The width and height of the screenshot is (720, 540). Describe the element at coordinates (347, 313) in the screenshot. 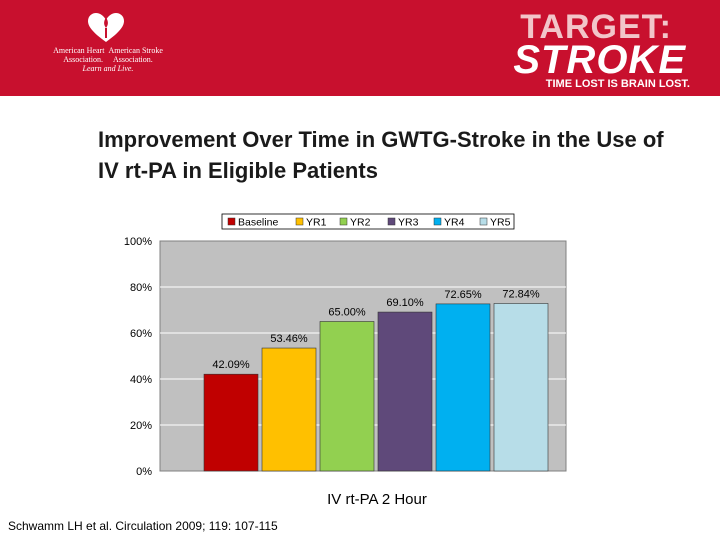

I see `data-label-yr2: 65.00%` at that location.